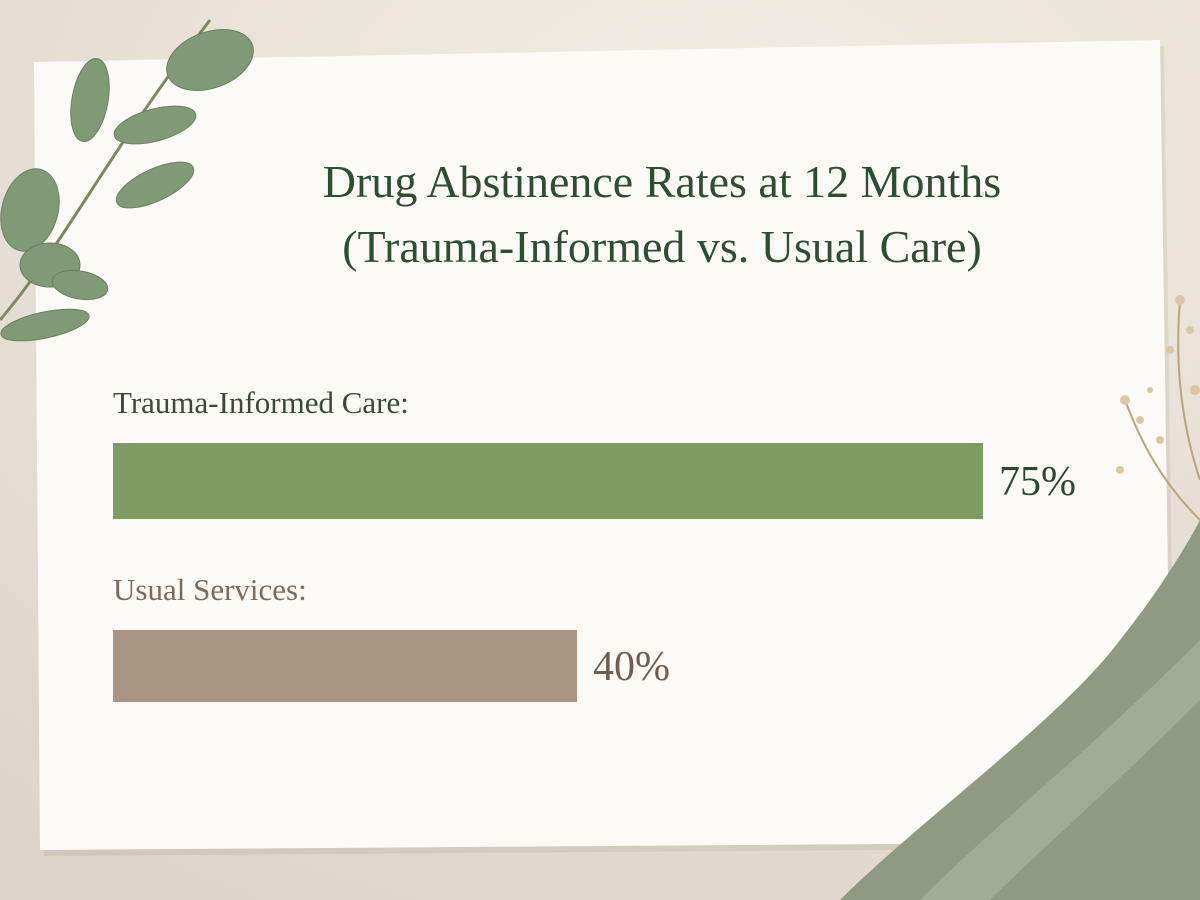 This screenshot has width=1200, height=900. I want to click on category-label: Trauma-Informed Care:, so click(261, 402).